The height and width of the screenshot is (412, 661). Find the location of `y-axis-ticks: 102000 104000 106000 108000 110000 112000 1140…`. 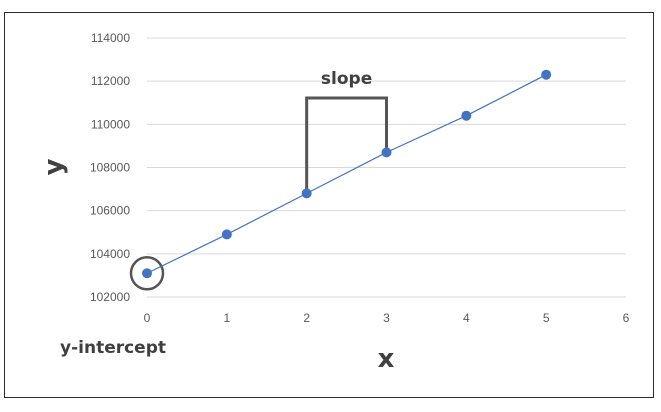

y-axis-ticks: 102000 104000 106000 108000 110000 112000 1140… is located at coordinates (110, 167).